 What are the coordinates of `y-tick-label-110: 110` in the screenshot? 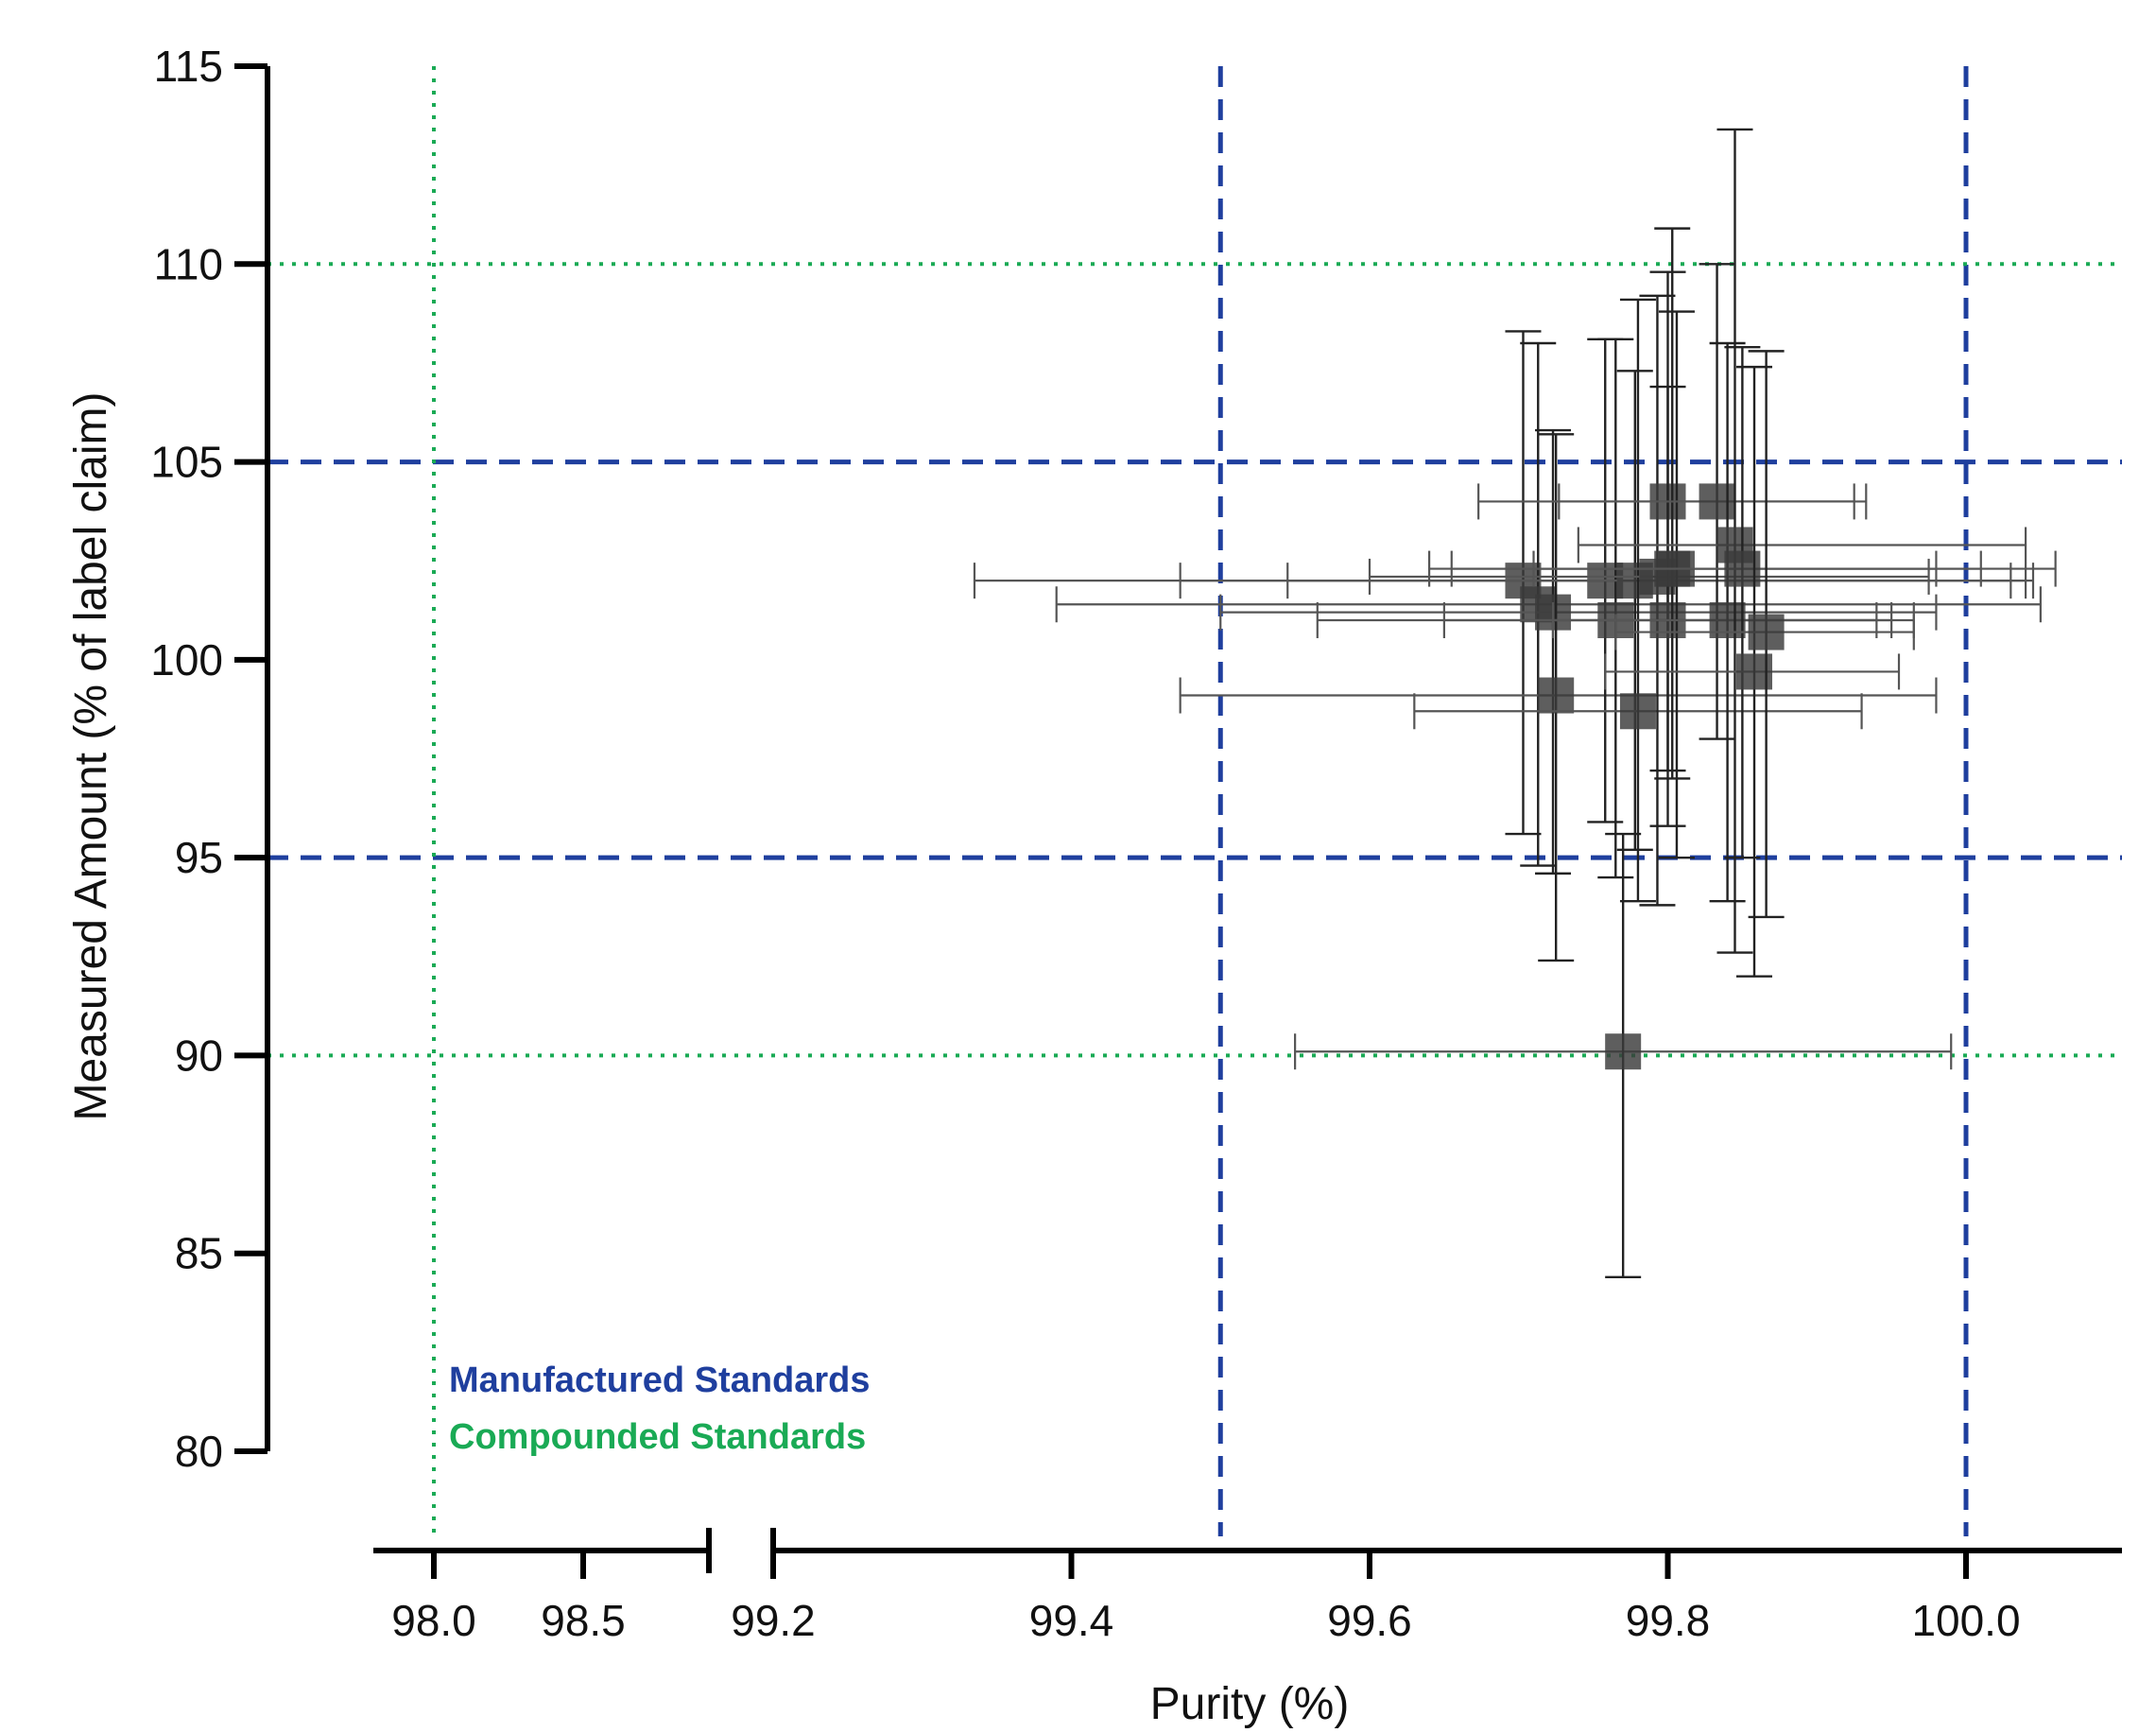 It's located at (188, 263).